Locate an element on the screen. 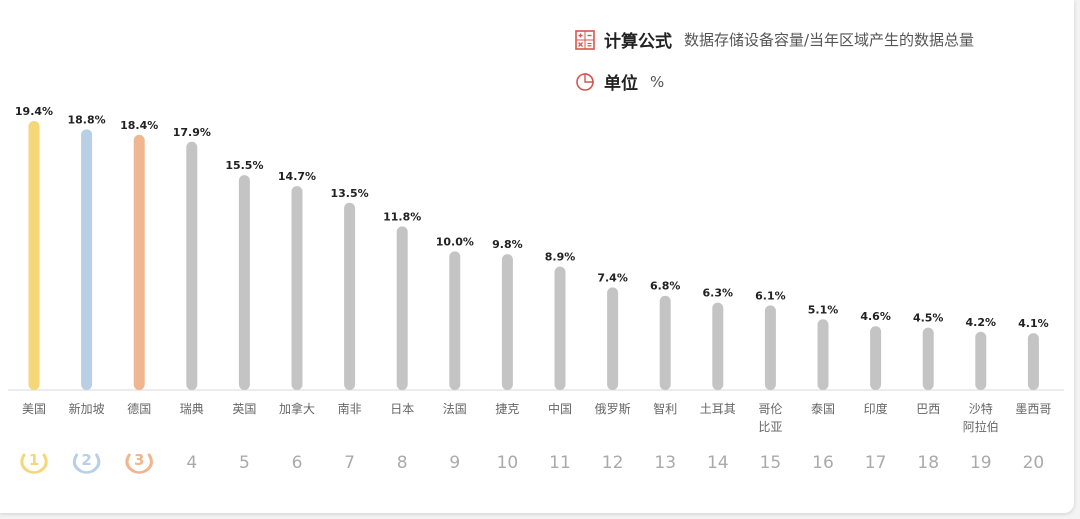 The width and height of the screenshot is (1080, 519). category-label: 俄罗斯 is located at coordinates (613, 409).